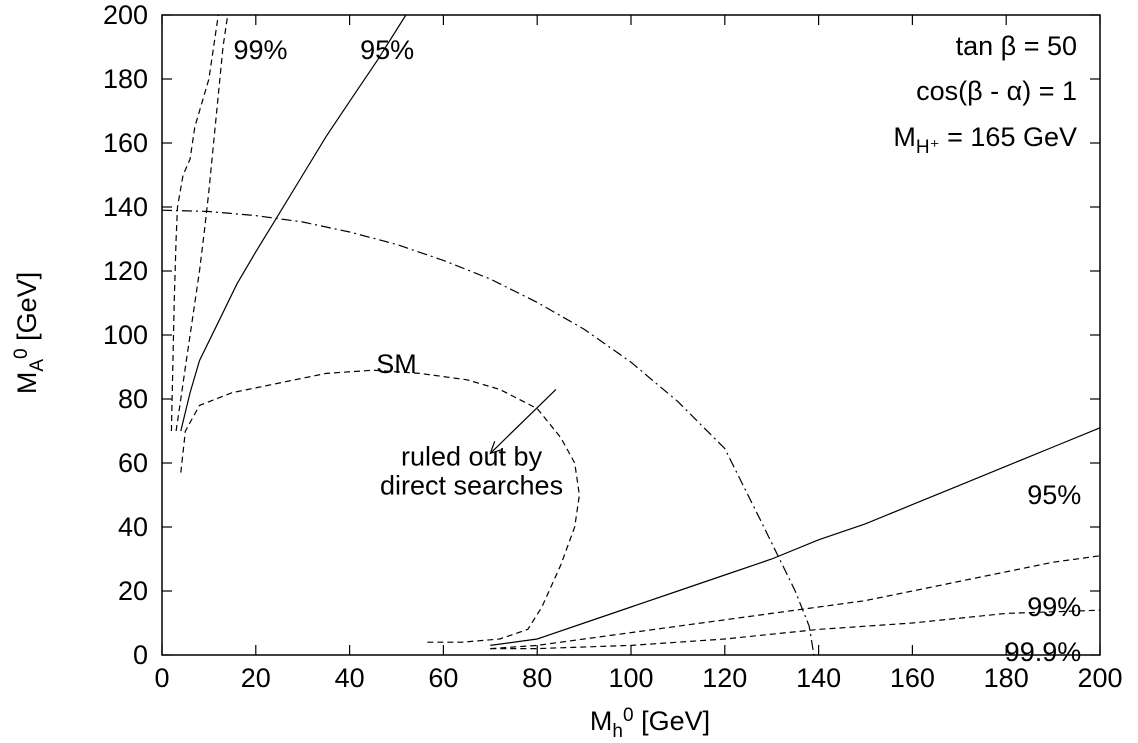  What do you see at coordinates (387, 50) in the screenshot?
I see `label-upper-95: 95%` at bounding box center [387, 50].